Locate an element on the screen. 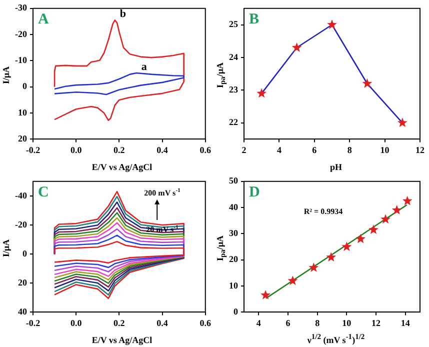 Image resolution: width=429 pixels, height=347 pixels. y-tick-label: -30 is located at coordinates (21, 7).